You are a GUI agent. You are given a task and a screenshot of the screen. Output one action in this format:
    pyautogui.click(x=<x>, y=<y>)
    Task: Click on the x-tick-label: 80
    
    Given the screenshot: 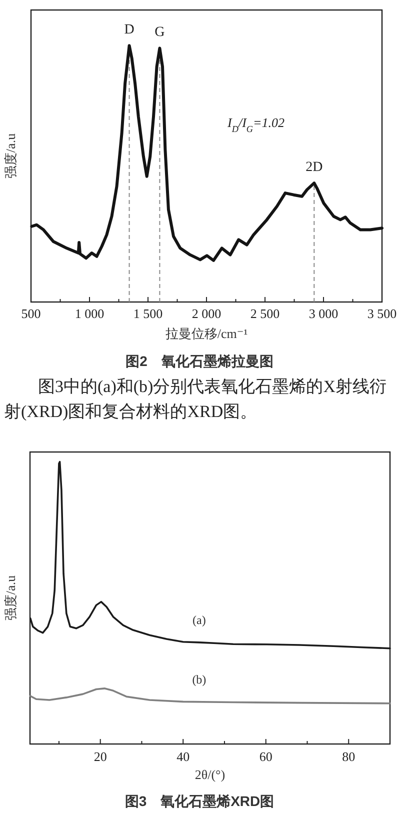 What is the action you would take?
    pyautogui.click(x=349, y=756)
    